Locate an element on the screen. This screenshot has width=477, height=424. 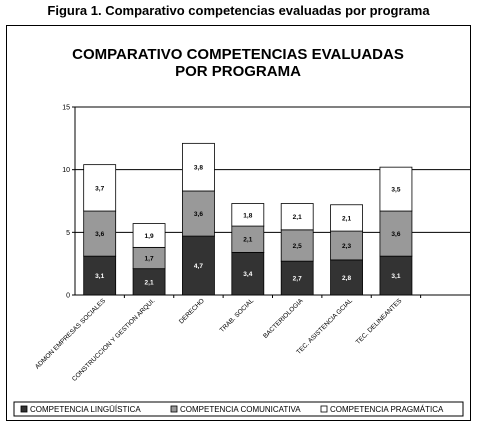
data-label: 2,8 is located at coordinates (346, 278).